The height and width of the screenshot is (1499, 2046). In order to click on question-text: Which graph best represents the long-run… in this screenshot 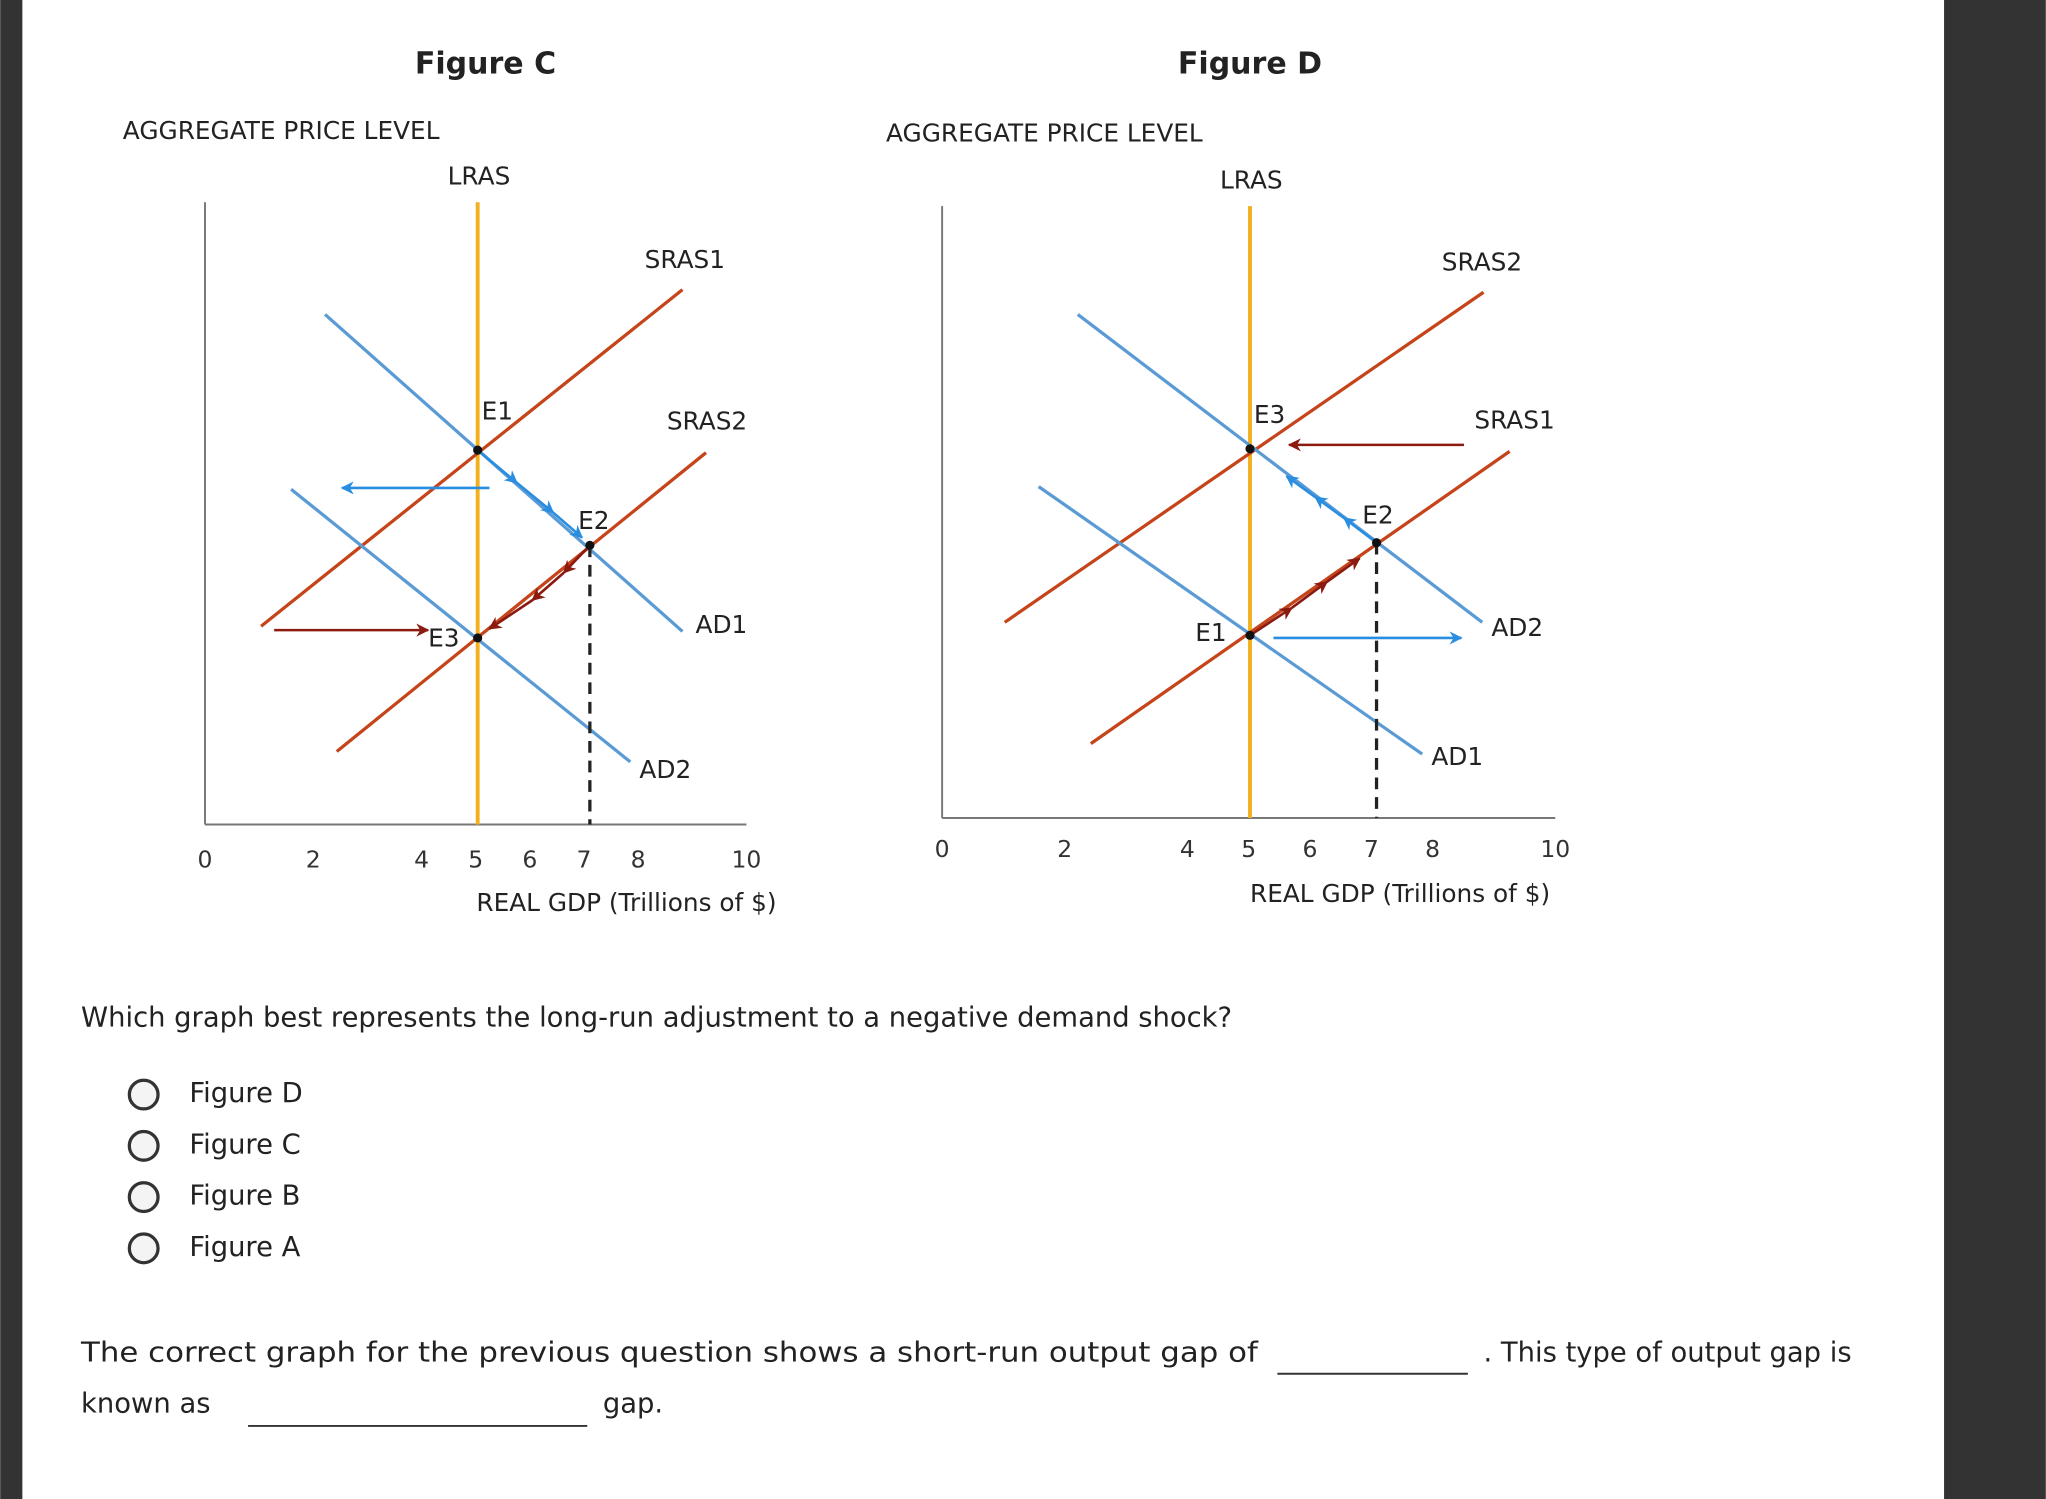, I will do `click(656, 1017)`.